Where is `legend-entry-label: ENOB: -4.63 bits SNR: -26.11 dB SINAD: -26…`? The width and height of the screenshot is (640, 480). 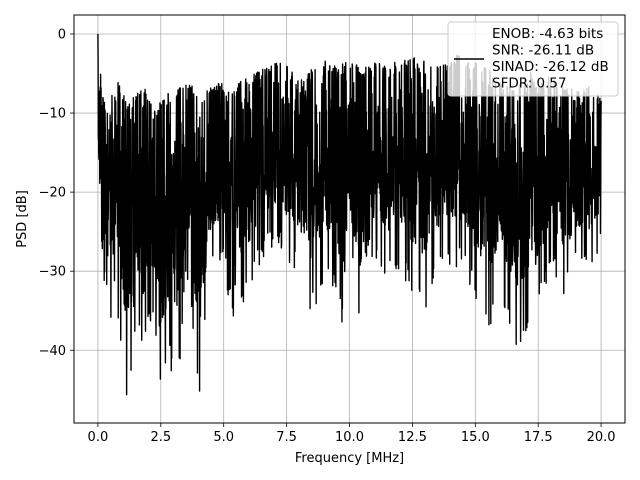
legend-entry-label: ENOB: -4.63 bits SNR: -26.11 dB SINAD: -26… is located at coordinates (550, 59).